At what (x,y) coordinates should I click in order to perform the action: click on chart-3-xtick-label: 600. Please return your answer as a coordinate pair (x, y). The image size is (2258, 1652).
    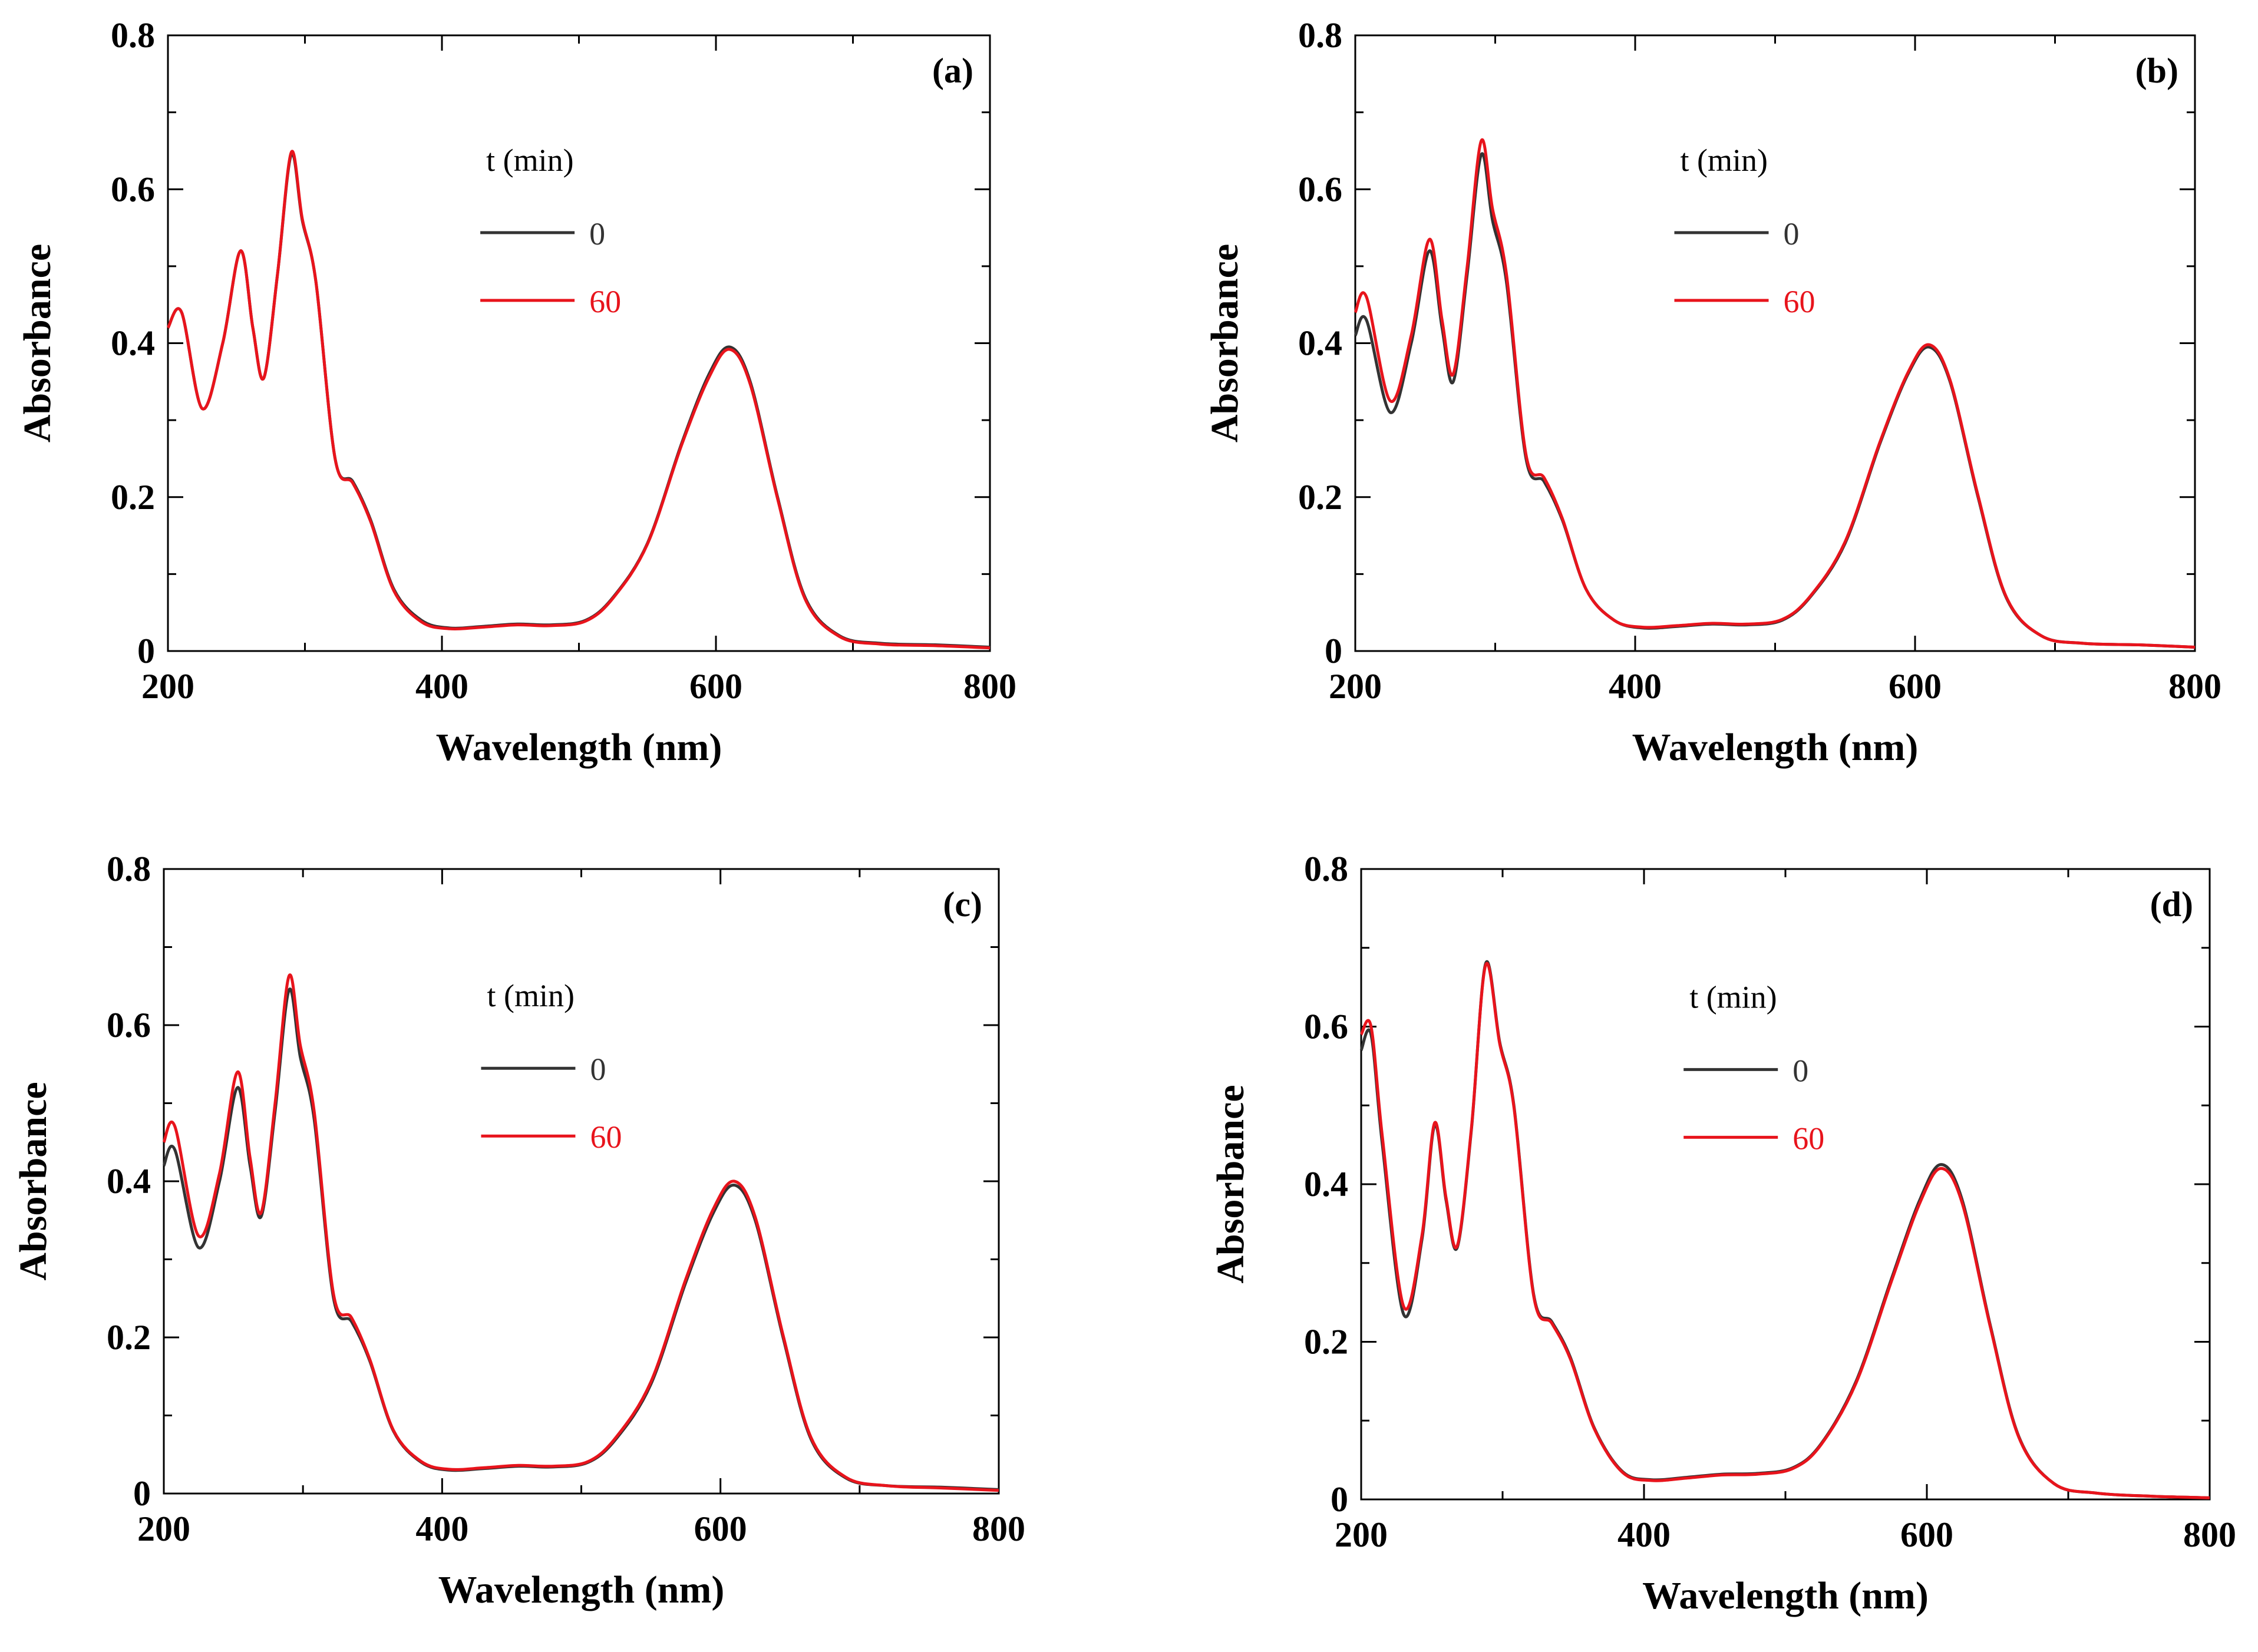
    Looking at the image, I should click on (1926, 1534).